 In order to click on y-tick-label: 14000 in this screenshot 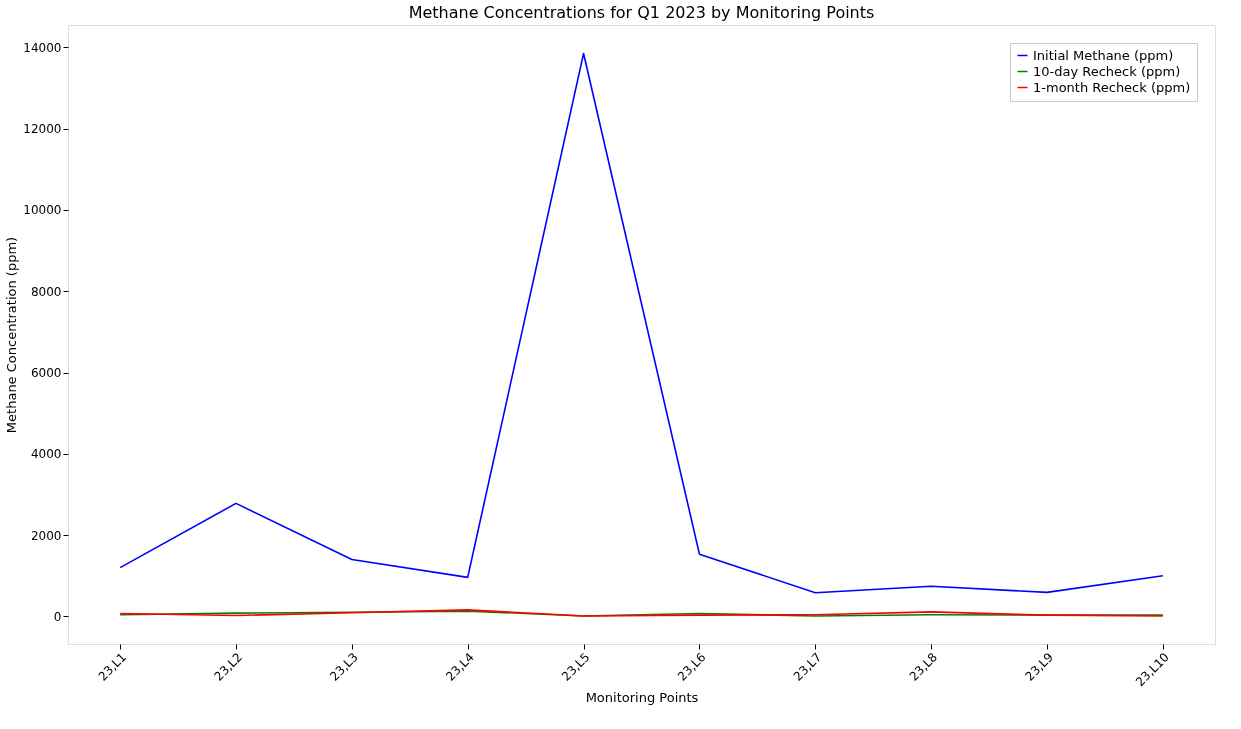, I will do `click(42, 47)`.